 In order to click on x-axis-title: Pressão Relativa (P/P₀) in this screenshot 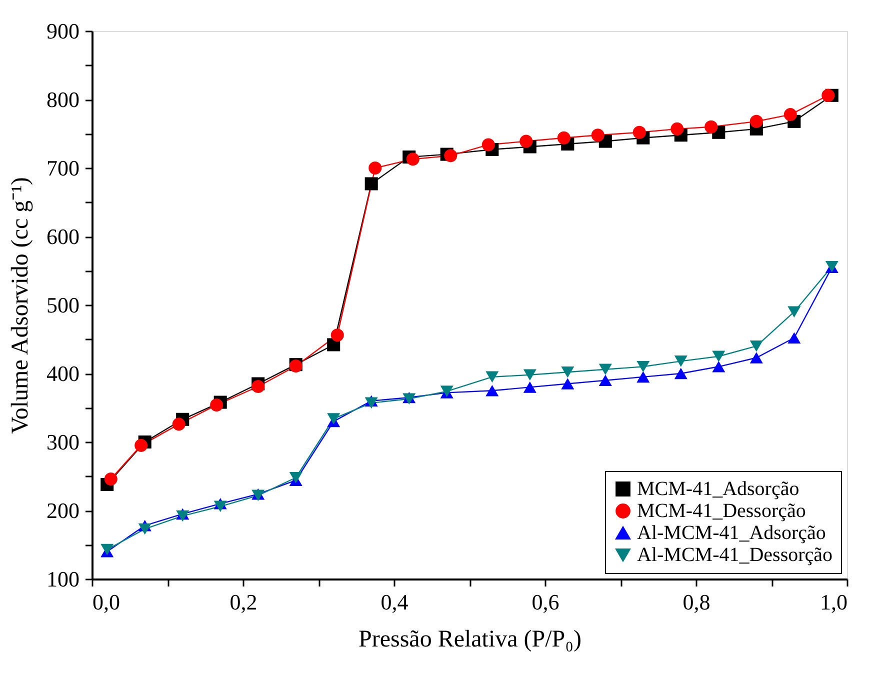, I will do `click(470, 639)`.